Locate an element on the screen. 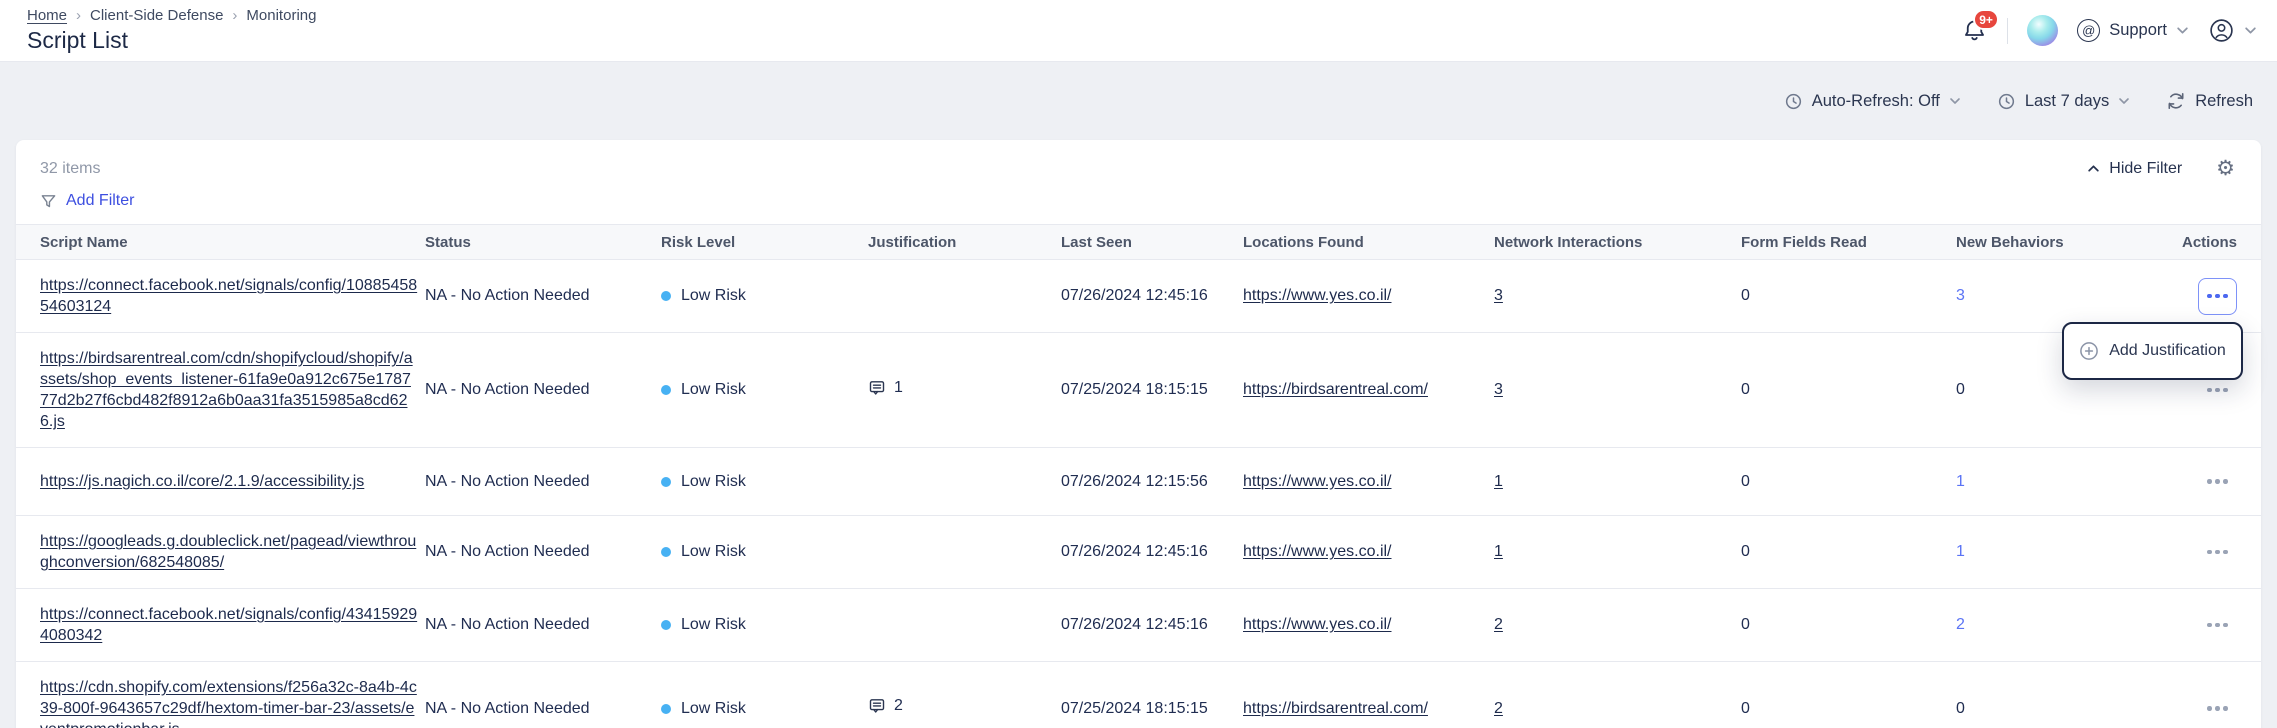 This screenshot has height=728, width=2277. user-menu-button is located at coordinates (2232, 30).